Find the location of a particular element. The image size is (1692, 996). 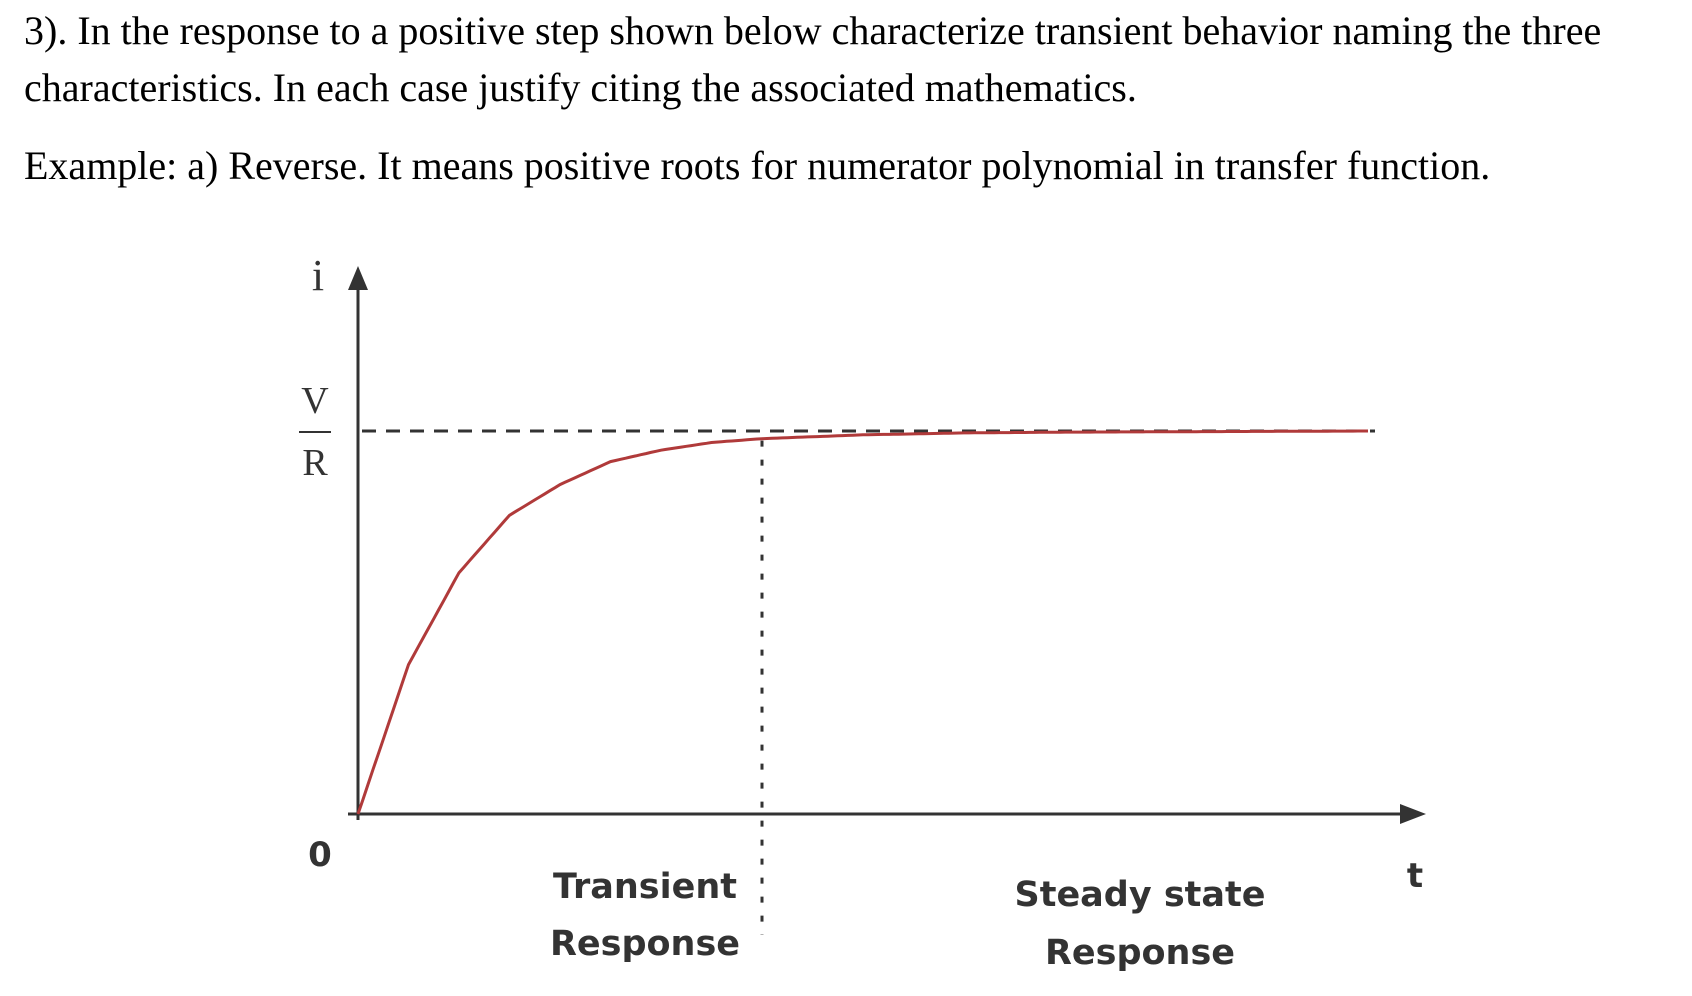

asymptote-numerator: V is located at coordinates (315, 401).